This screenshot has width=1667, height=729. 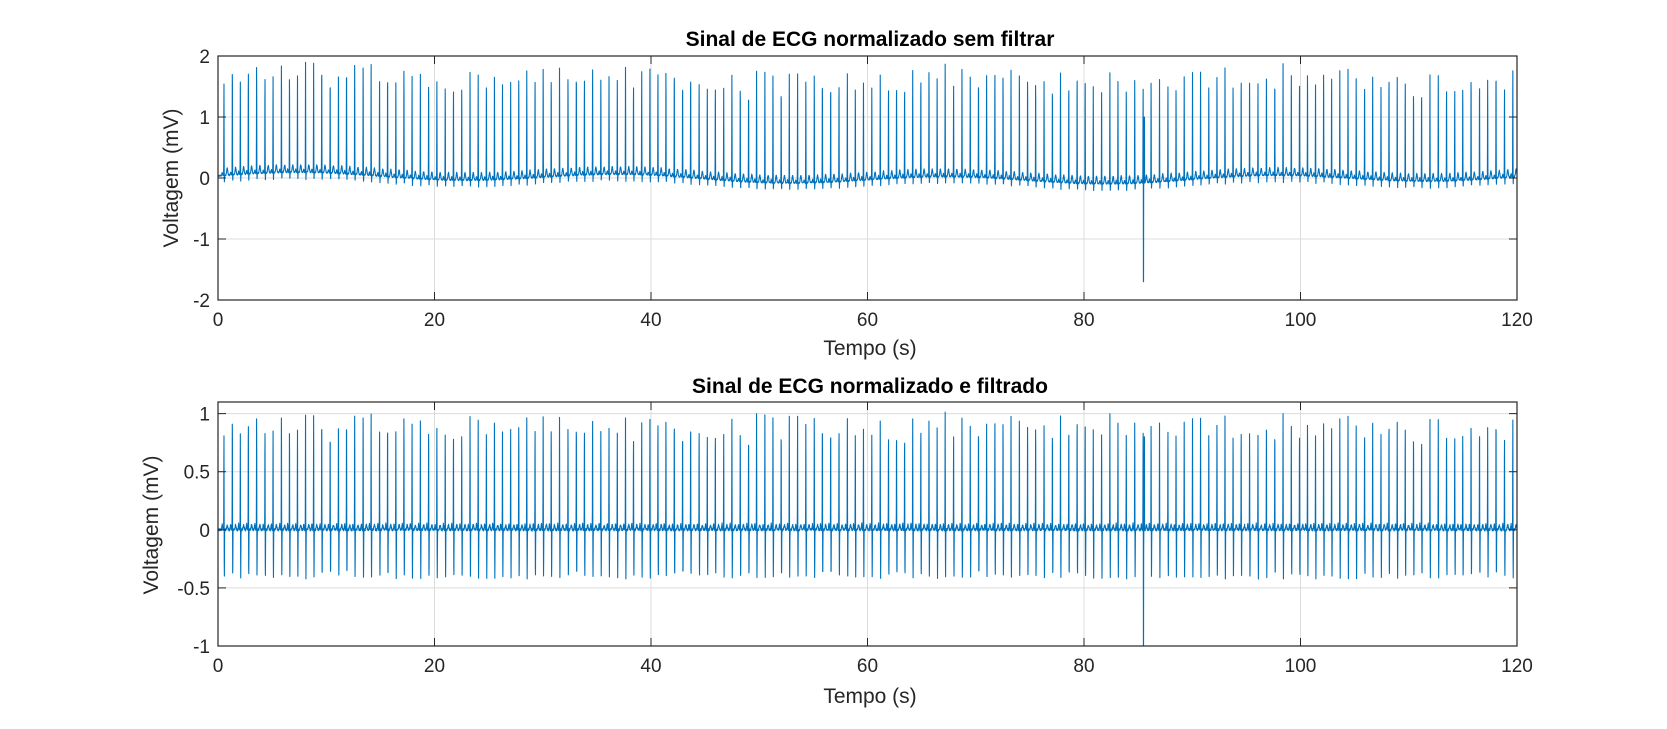 What do you see at coordinates (201, 647) in the screenshot?
I see `bottom-chart-ytick-label-0: -1` at bounding box center [201, 647].